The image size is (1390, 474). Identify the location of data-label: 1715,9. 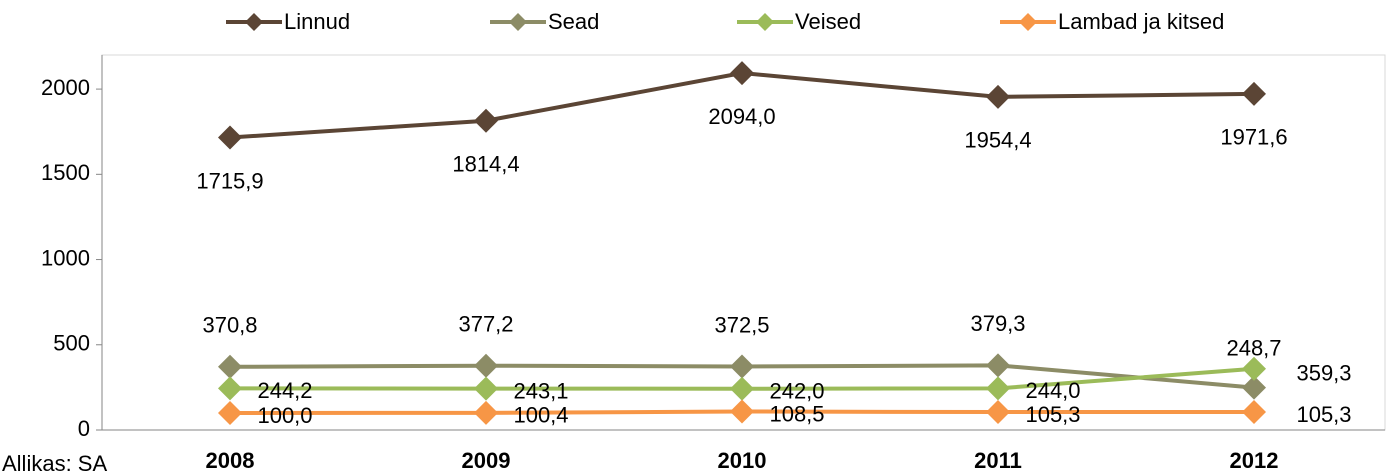
(229, 180).